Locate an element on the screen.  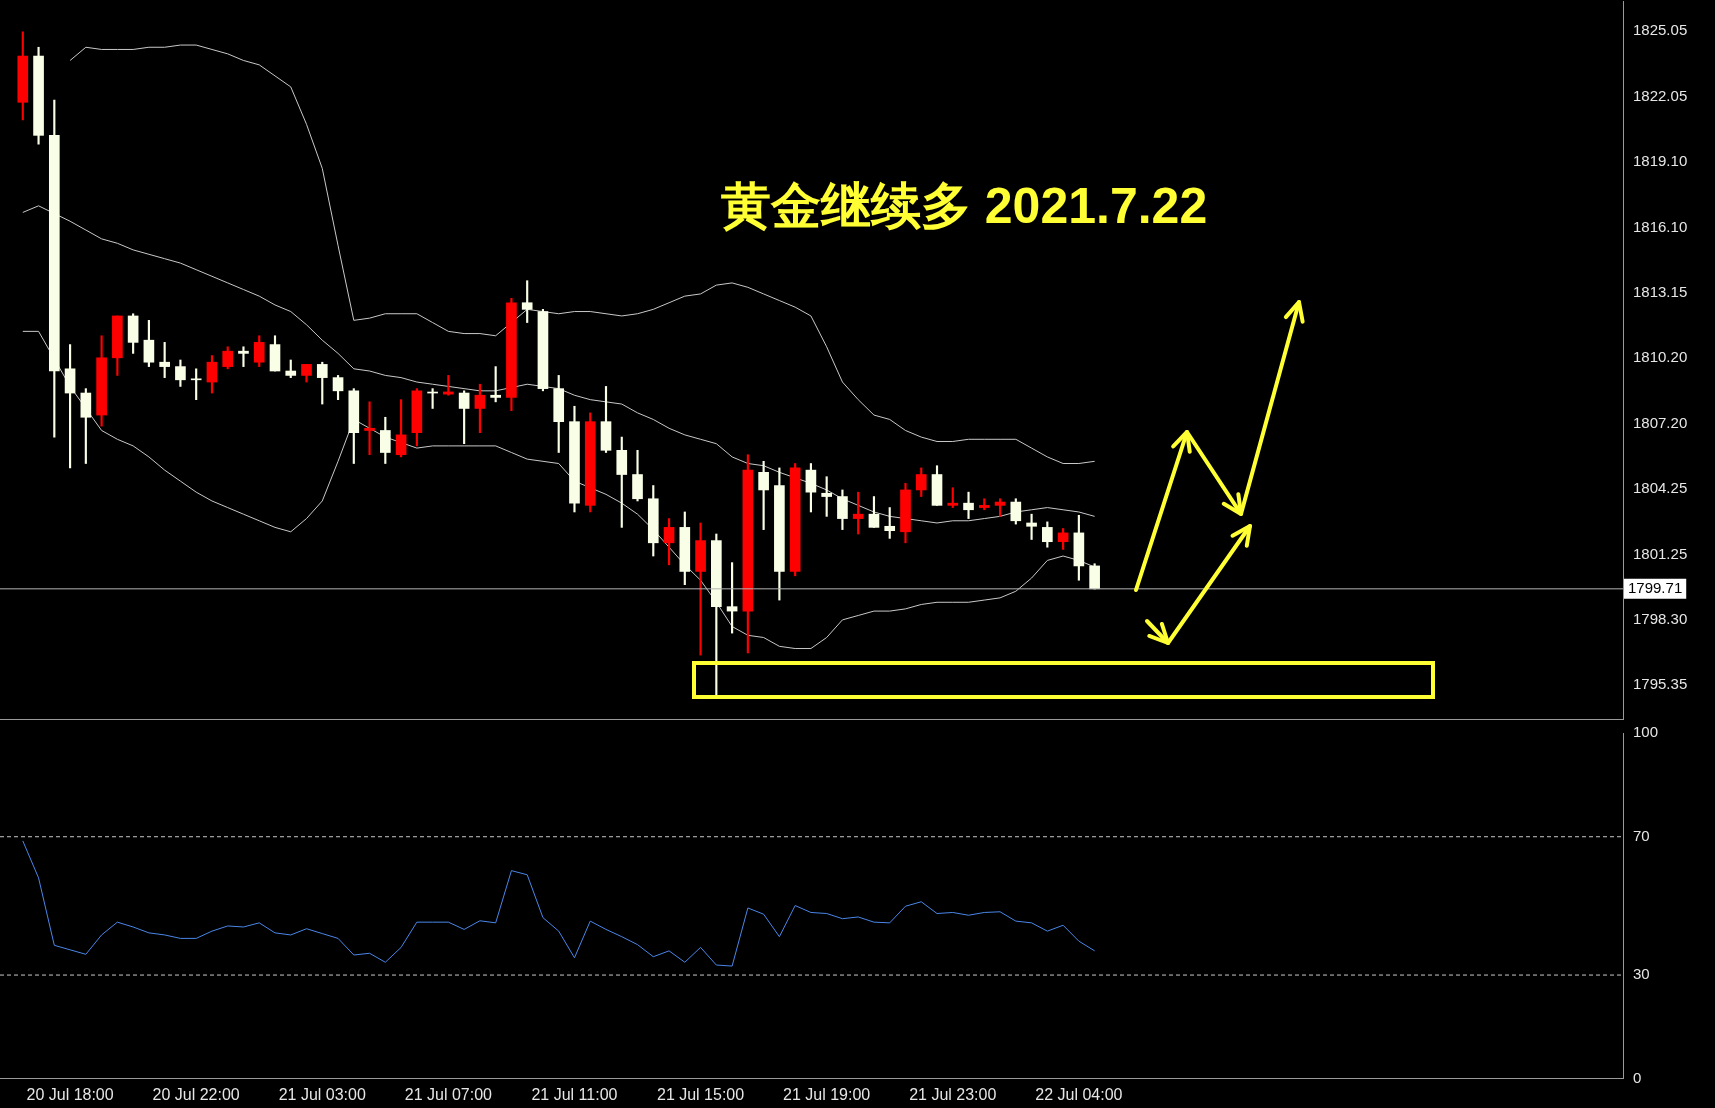
y-tick-label: 1807.20 is located at coordinates (1660, 423).